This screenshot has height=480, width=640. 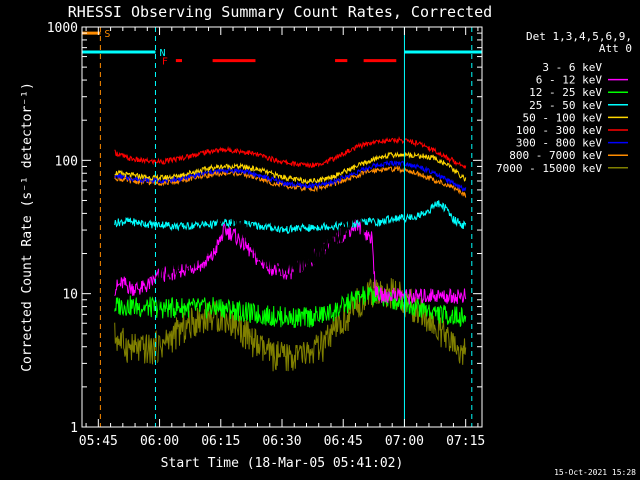 What do you see at coordinates (555, 155) in the screenshot?
I see `legend-label-800-7000-kev: 800 - 7000 keV` at bounding box center [555, 155].